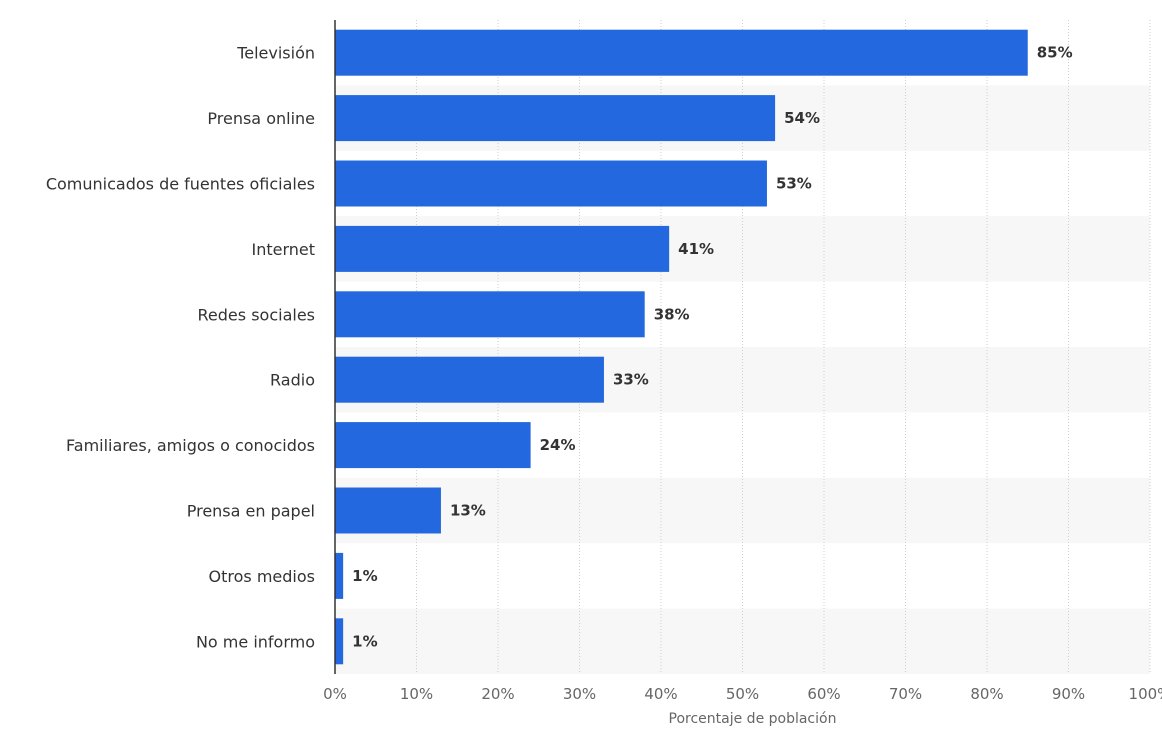  Describe the element at coordinates (262, 576) in the screenshot. I see `category-label: Otros medios` at that location.